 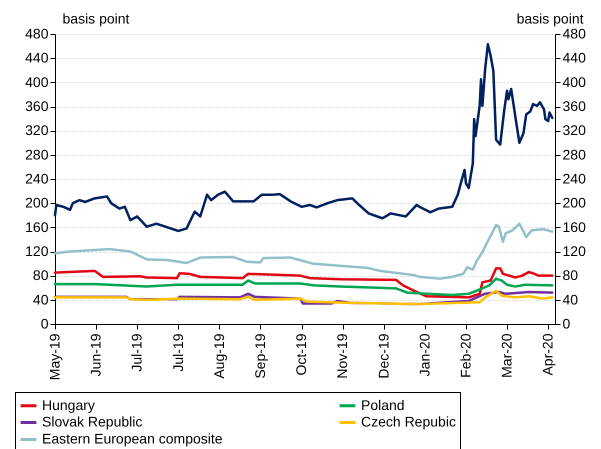 What do you see at coordinates (342, 356) in the screenshot?
I see `x-tick-label: Nov-19` at bounding box center [342, 356].